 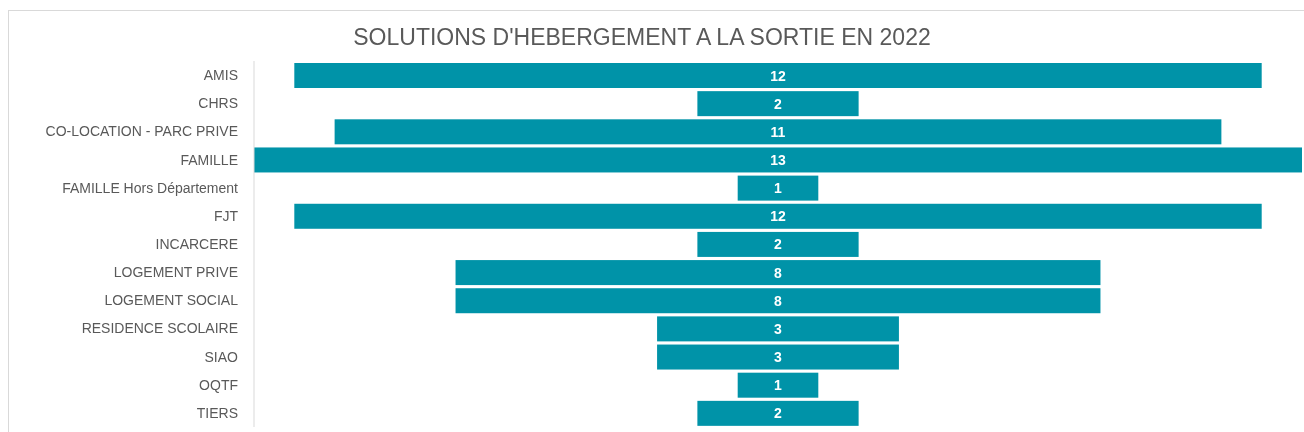 What do you see at coordinates (175, 272) in the screenshot?
I see `category-label: LOGEMENT PRIVE` at bounding box center [175, 272].